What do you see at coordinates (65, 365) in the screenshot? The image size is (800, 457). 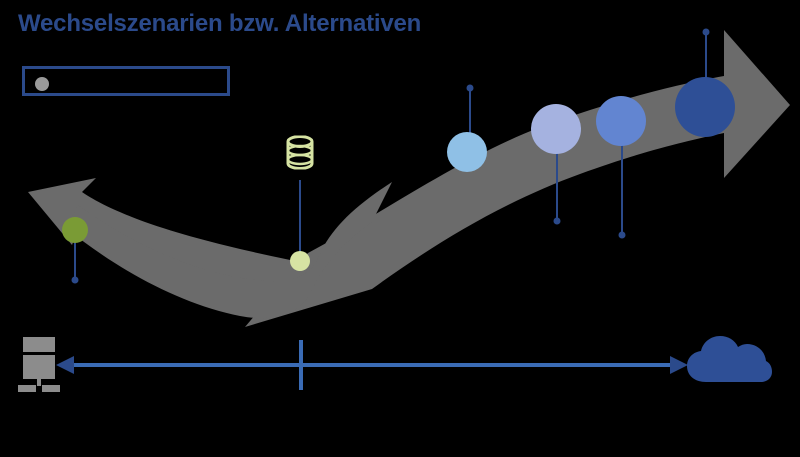 I see `axis-arrowhead-left` at bounding box center [65, 365].